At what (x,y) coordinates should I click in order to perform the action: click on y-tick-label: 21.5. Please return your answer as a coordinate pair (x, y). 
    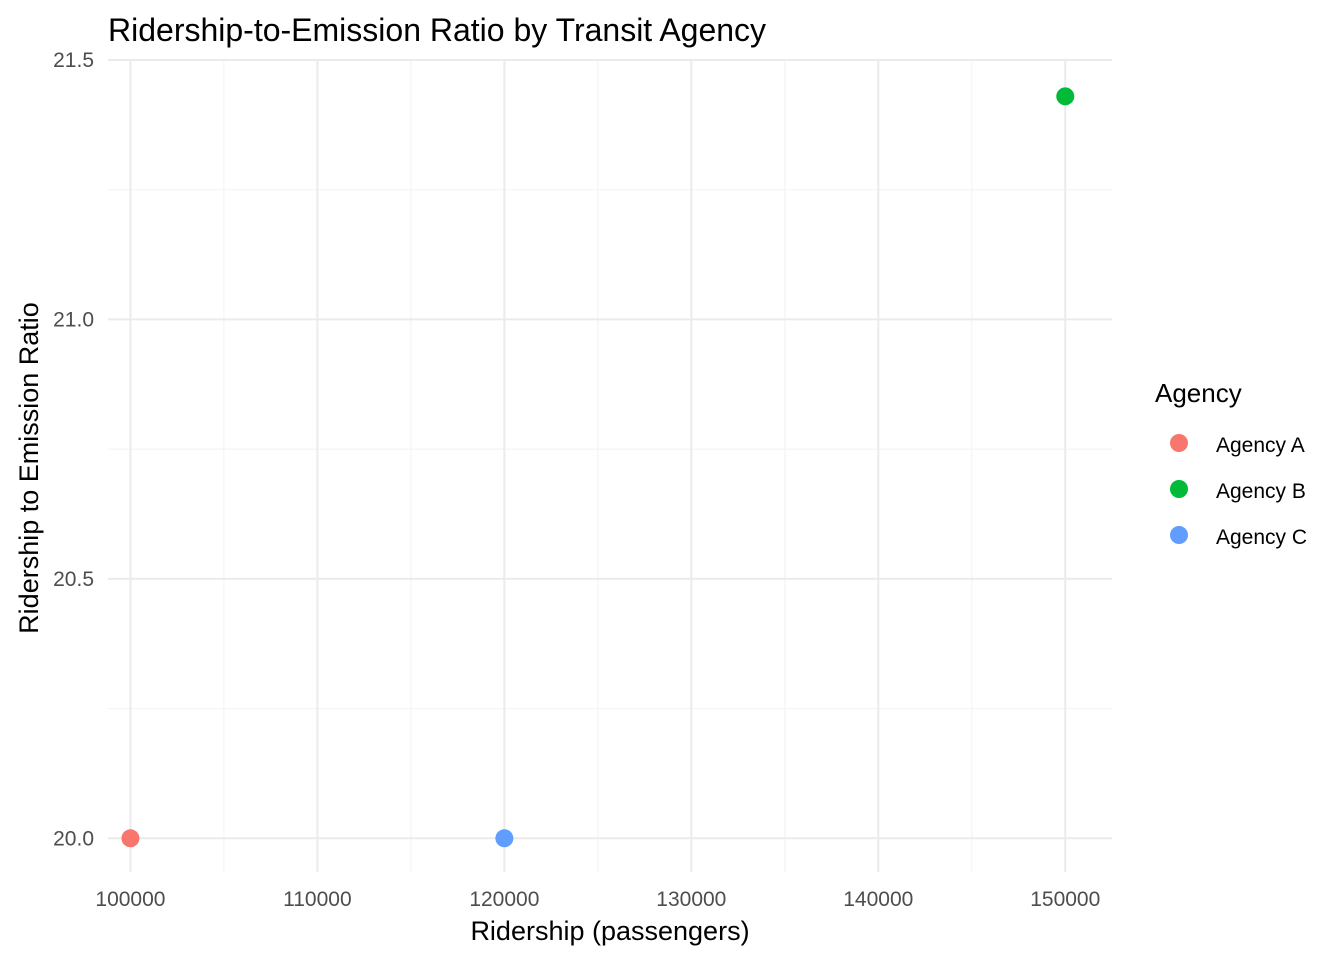
    Looking at the image, I should click on (73, 60).